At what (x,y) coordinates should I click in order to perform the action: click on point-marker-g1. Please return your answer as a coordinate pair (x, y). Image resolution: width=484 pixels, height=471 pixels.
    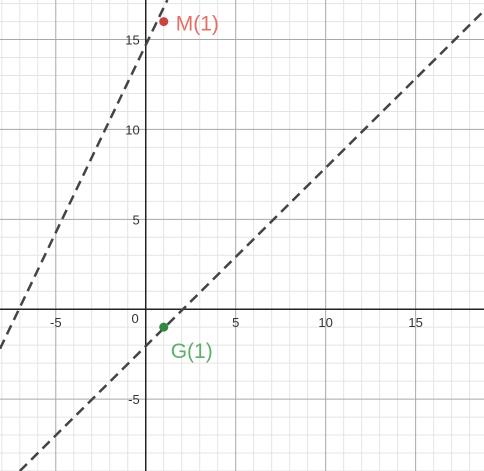
    Looking at the image, I should click on (164, 327).